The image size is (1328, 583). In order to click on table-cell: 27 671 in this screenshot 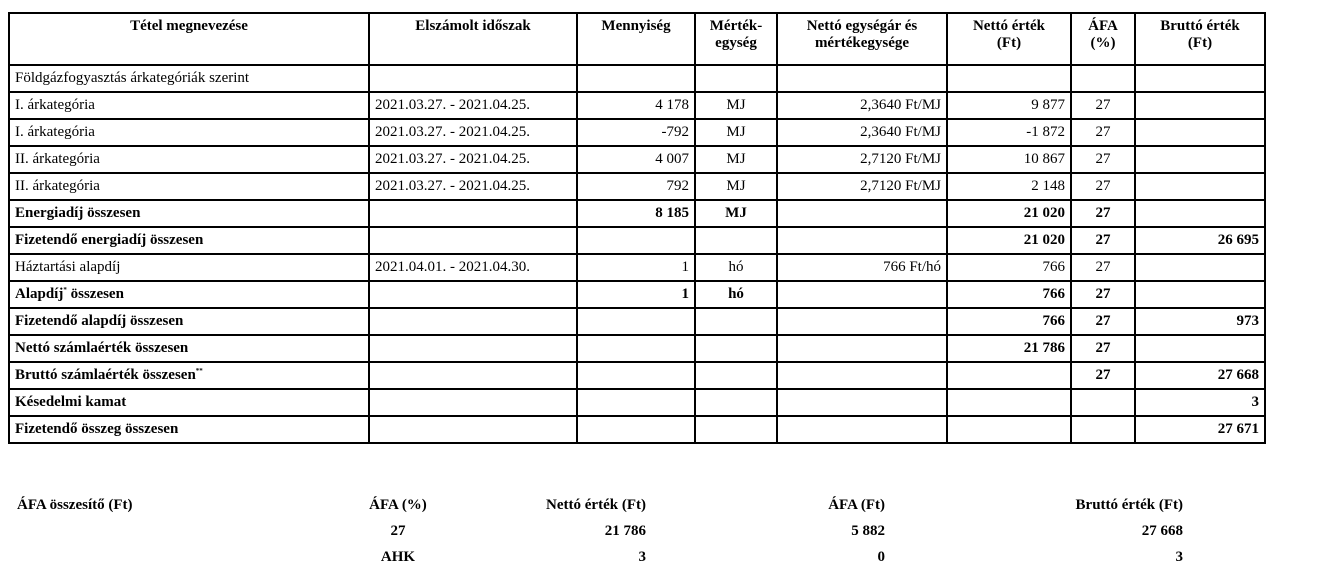, I will do `click(1200, 429)`.